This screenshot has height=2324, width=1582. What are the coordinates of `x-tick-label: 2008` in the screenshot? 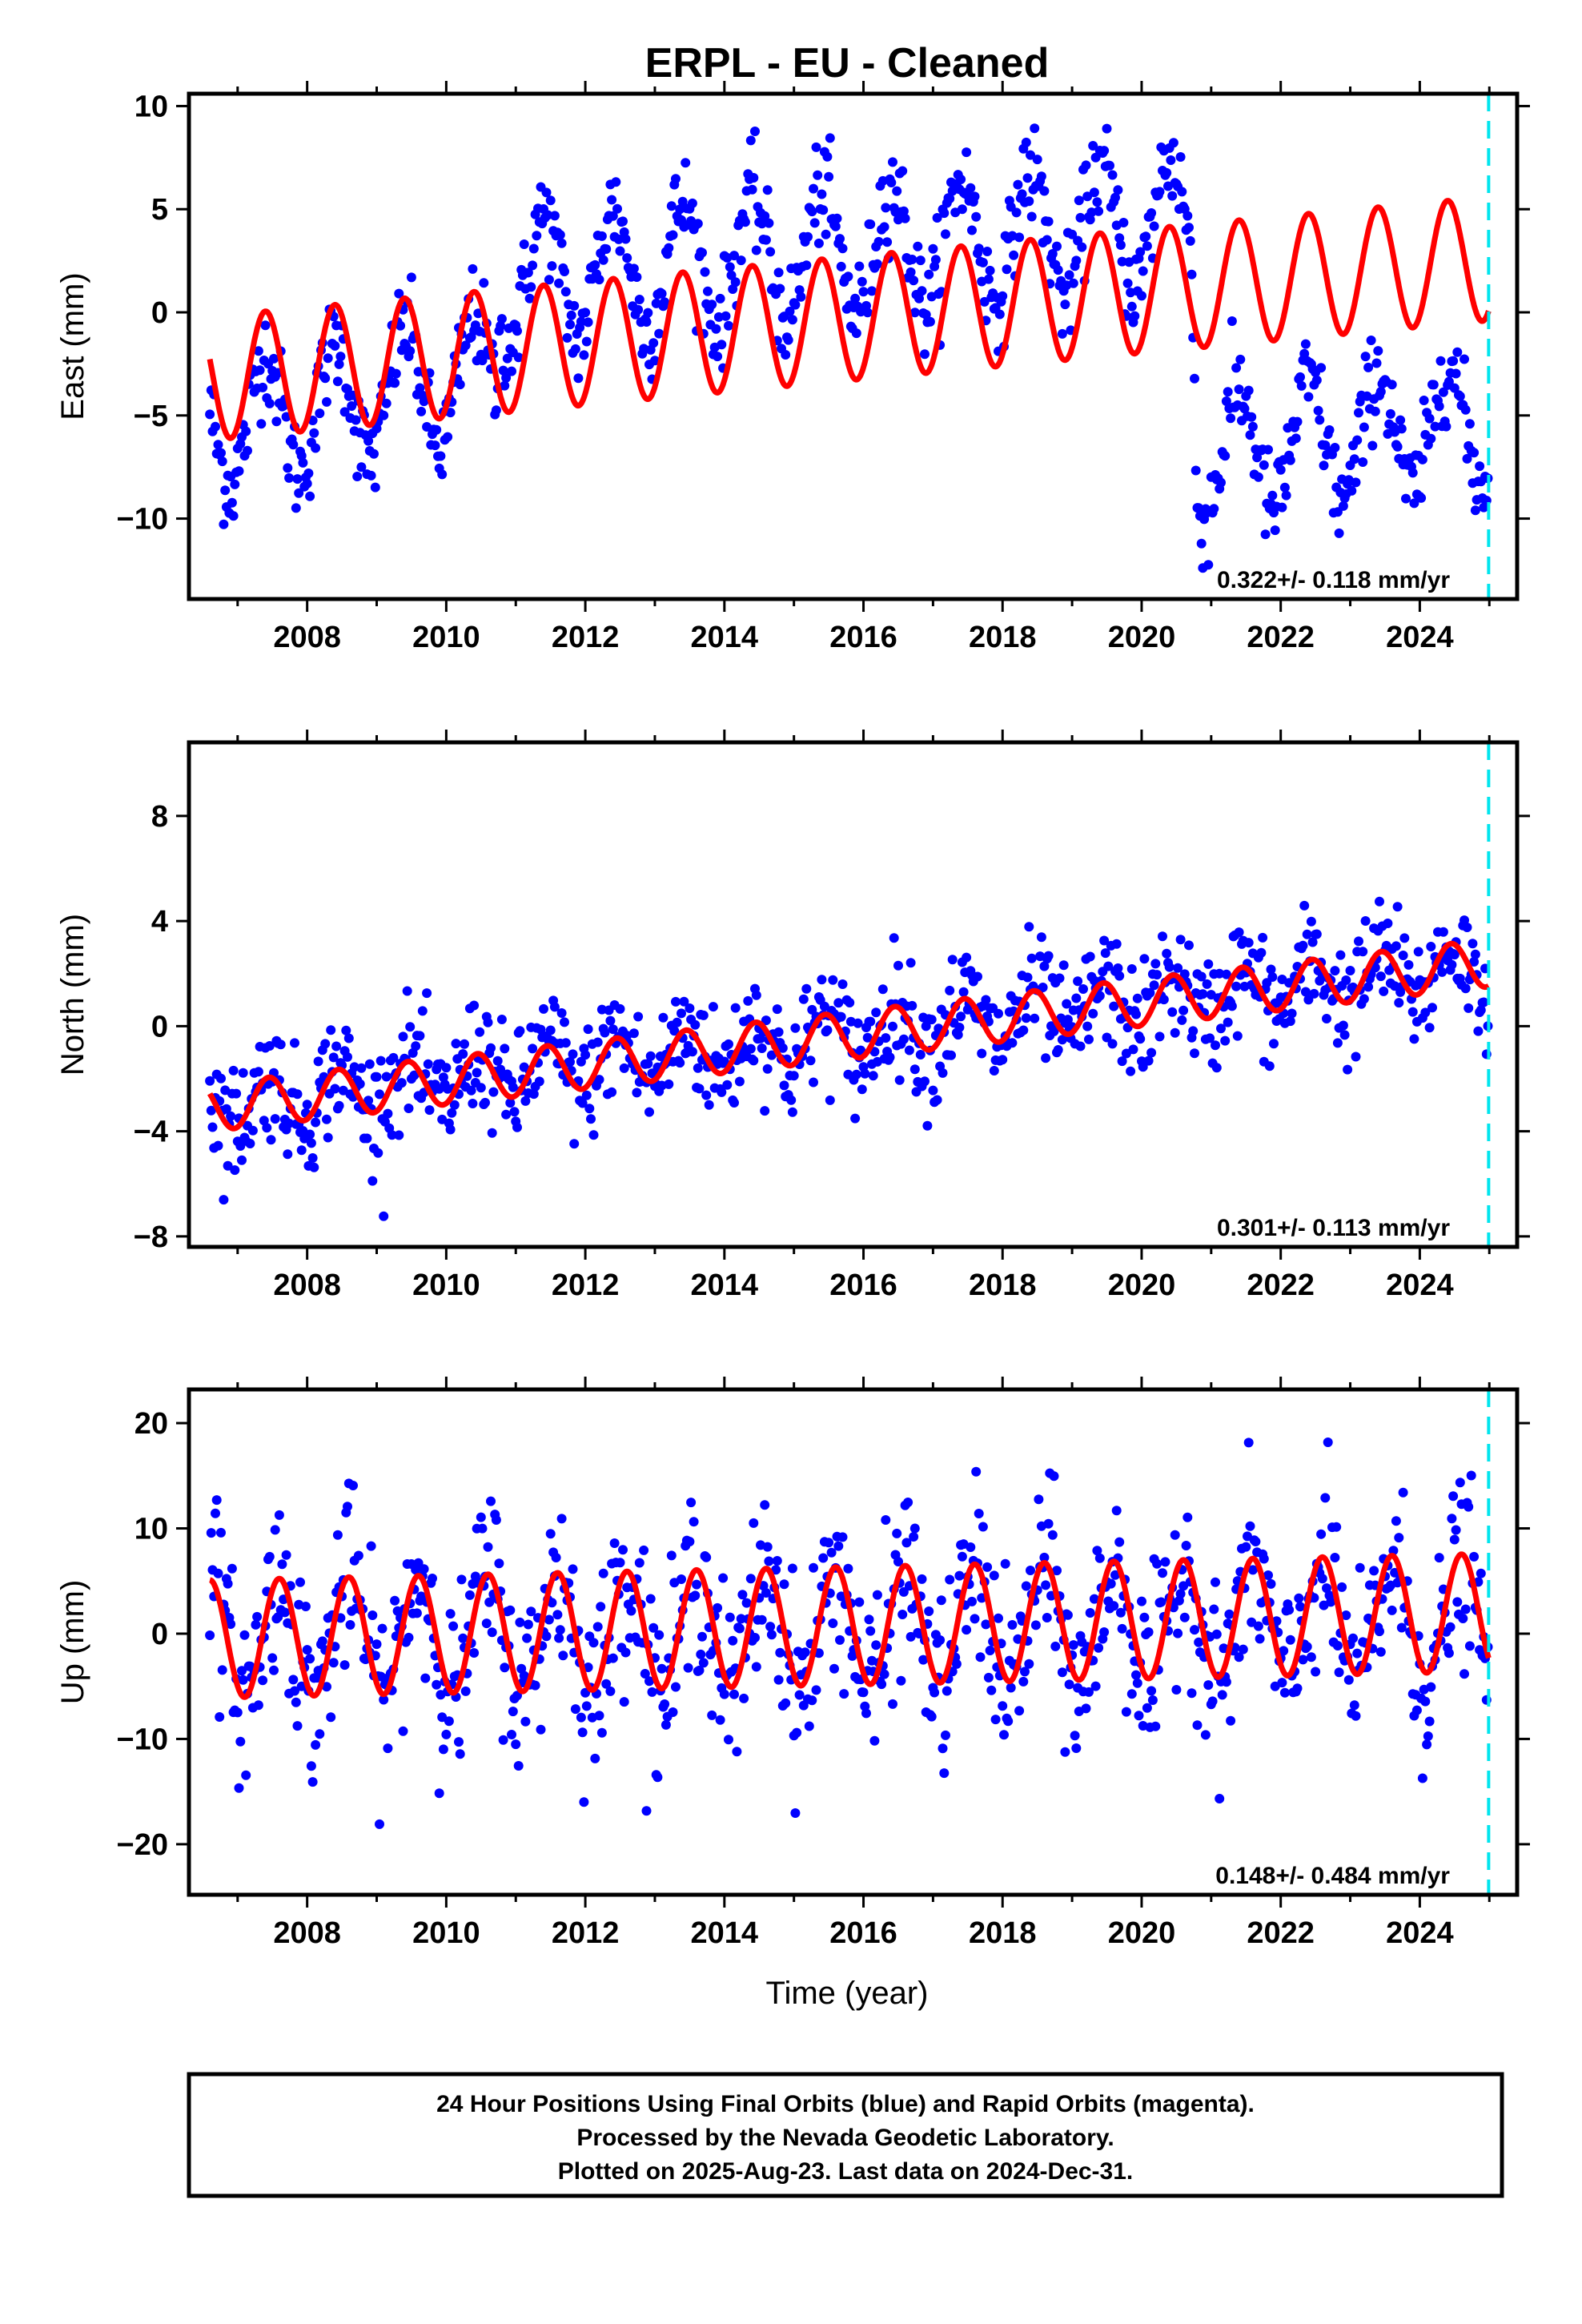 It's located at (307, 1285).